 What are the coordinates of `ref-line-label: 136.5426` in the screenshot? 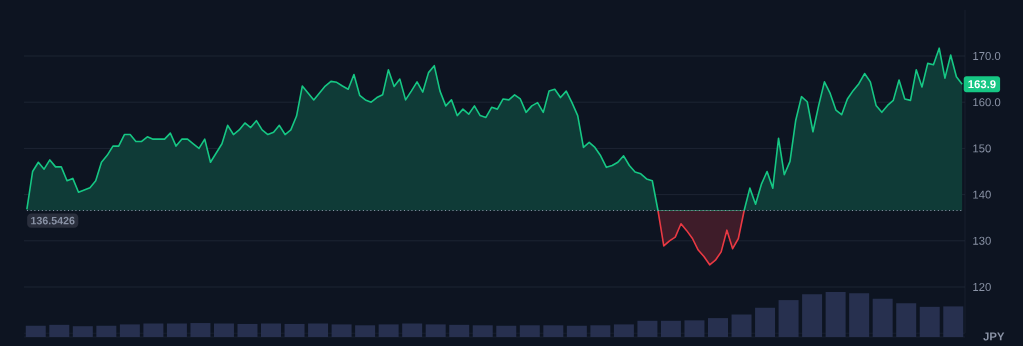 It's located at (53, 220).